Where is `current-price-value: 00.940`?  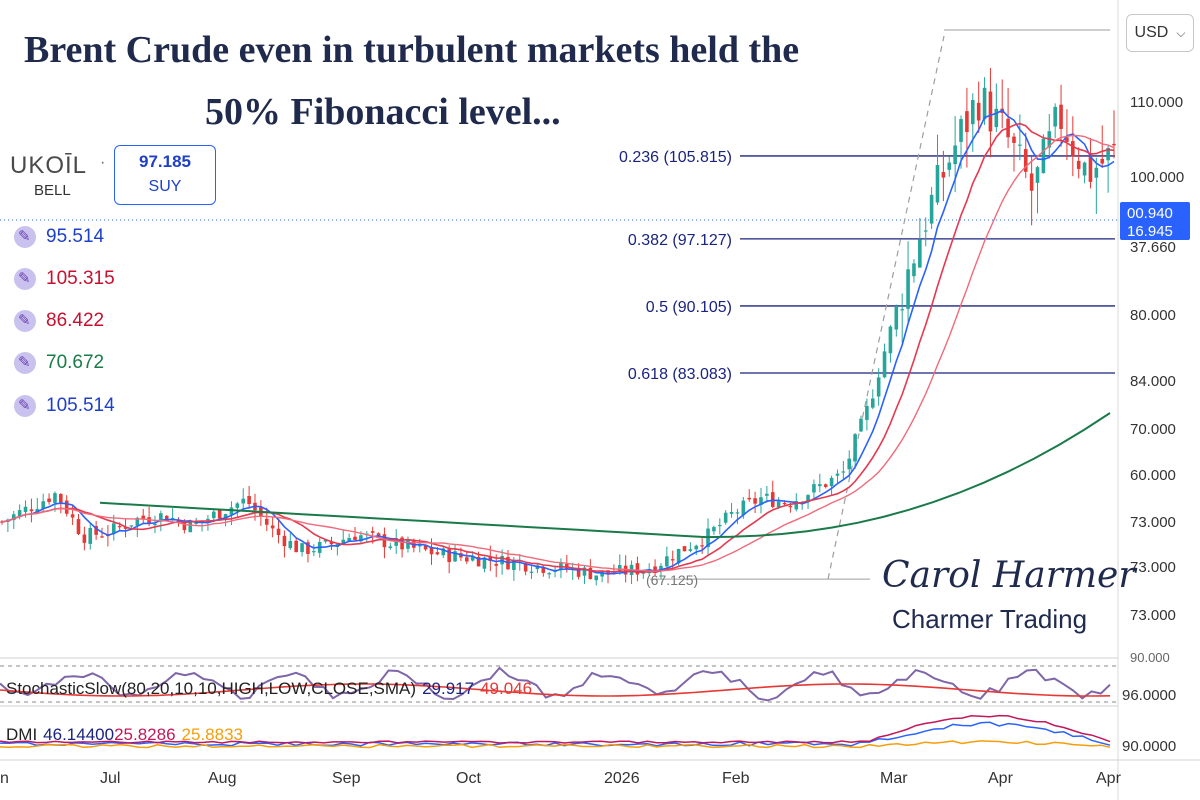
current-price-value: 00.940 is located at coordinates (1150, 213).